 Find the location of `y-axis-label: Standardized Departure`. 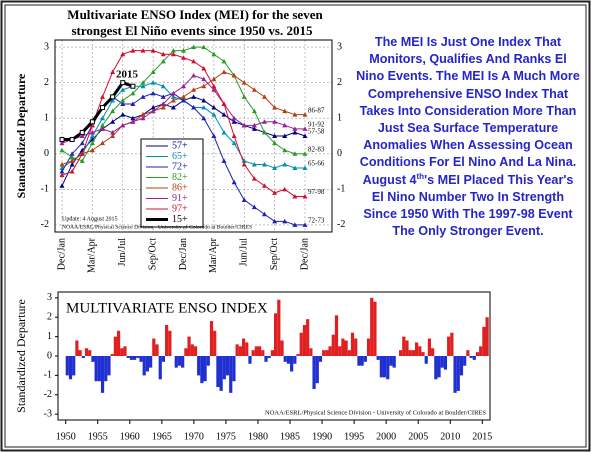

y-axis-label: Standardized Departure is located at coordinates (21, 356).